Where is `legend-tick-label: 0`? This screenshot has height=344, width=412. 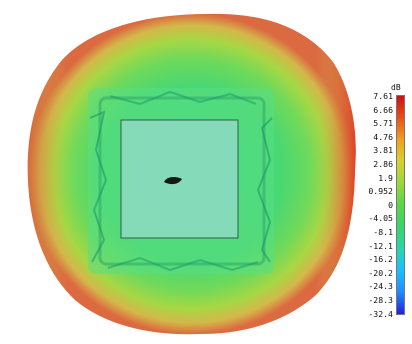
legend-tick-label: 0 is located at coordinates (390, 204).